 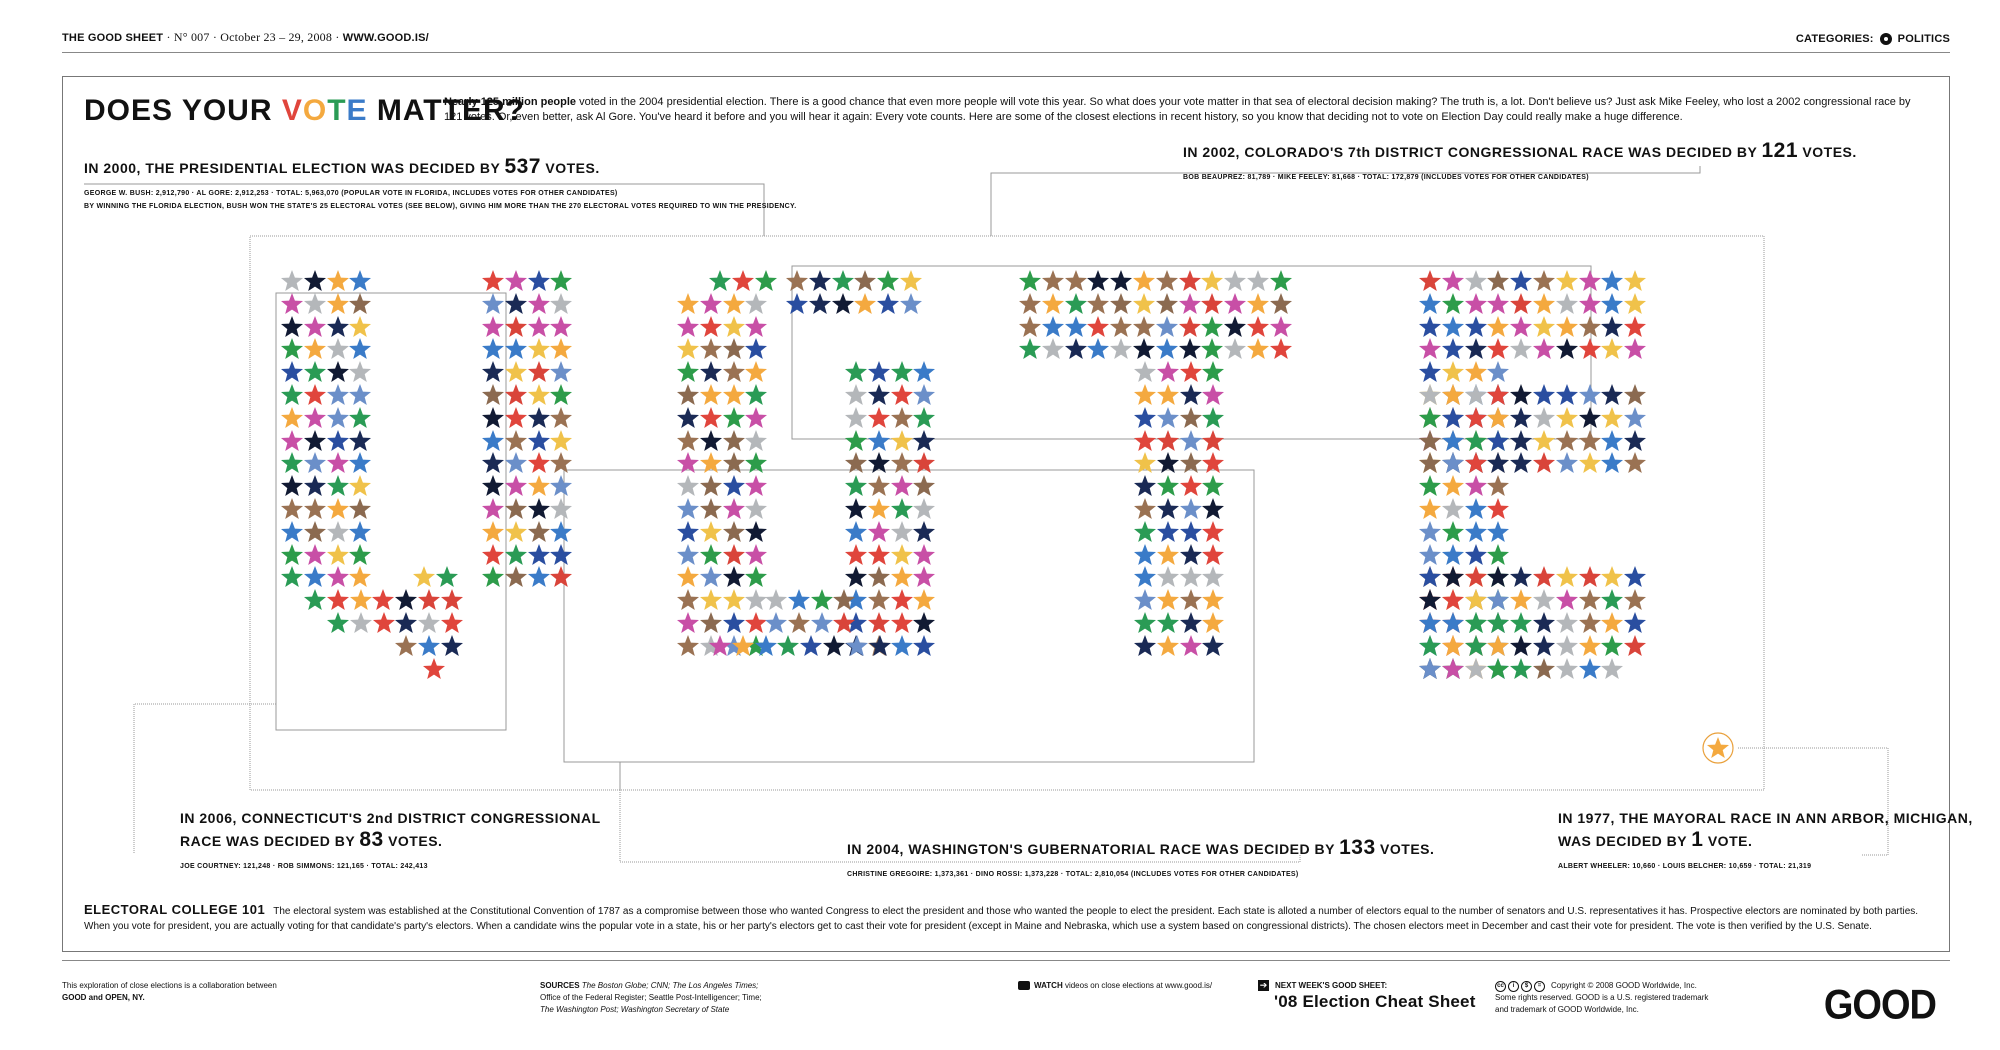 I want to click on masthead-title: THE GOOD SHEET, so click(x=113, y=38).